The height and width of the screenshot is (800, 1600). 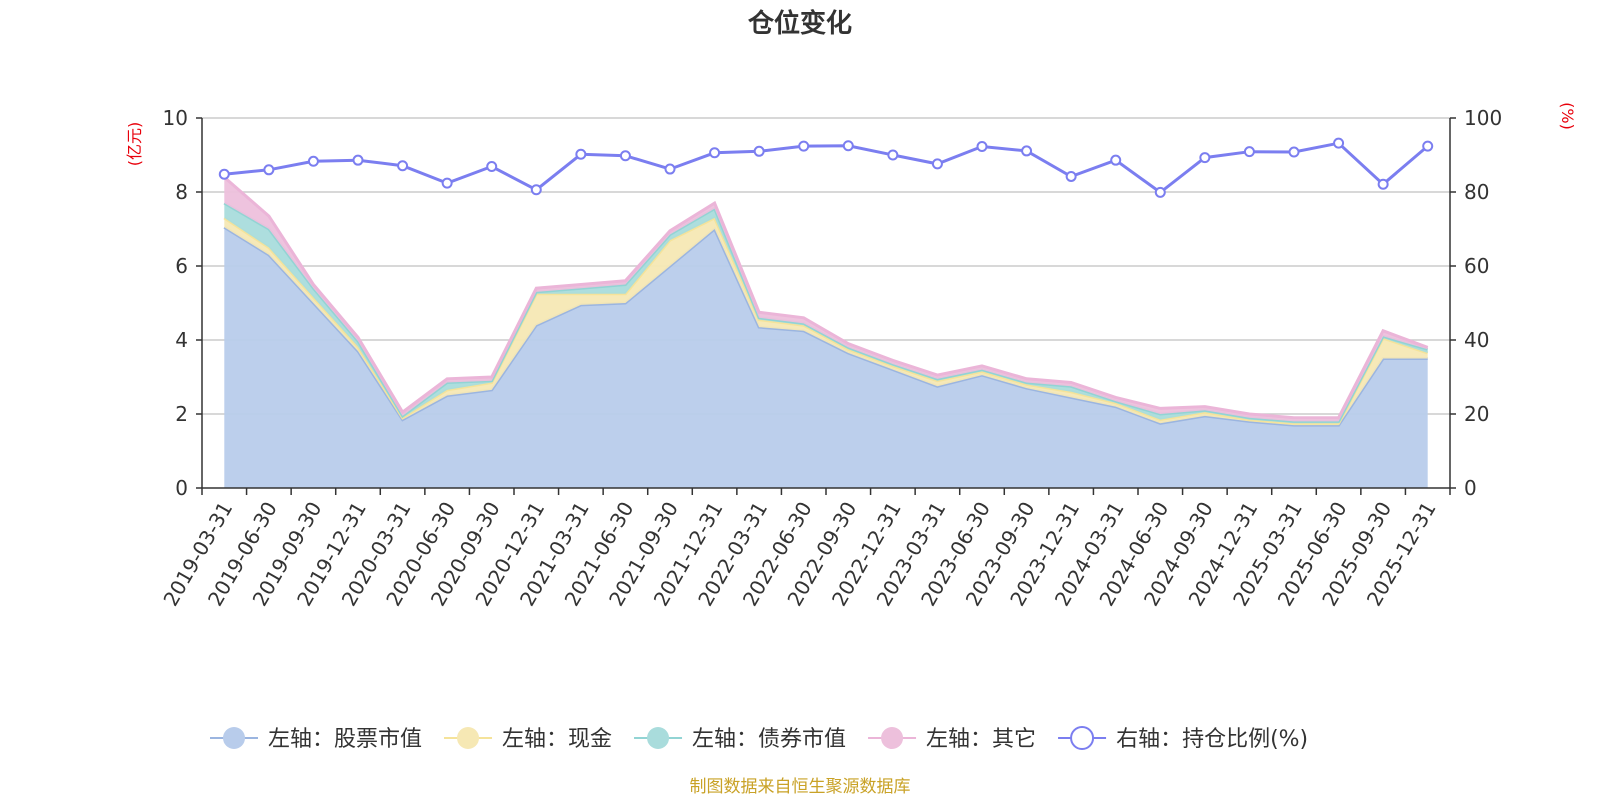 I want to click on left-tick-label: 2, so click(x=181, y=414).